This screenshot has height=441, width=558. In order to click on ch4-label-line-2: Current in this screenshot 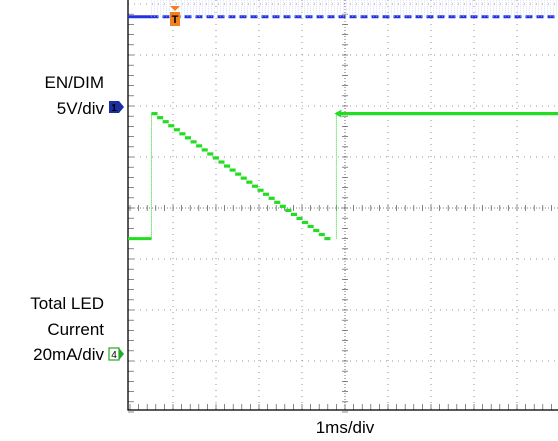, I will do `click(75, 329)`.